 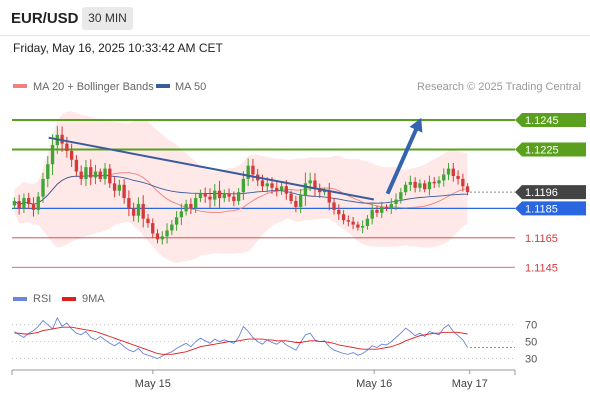 I want to click on rsi-panel: 70 50 30, so click(x=274, y=341).